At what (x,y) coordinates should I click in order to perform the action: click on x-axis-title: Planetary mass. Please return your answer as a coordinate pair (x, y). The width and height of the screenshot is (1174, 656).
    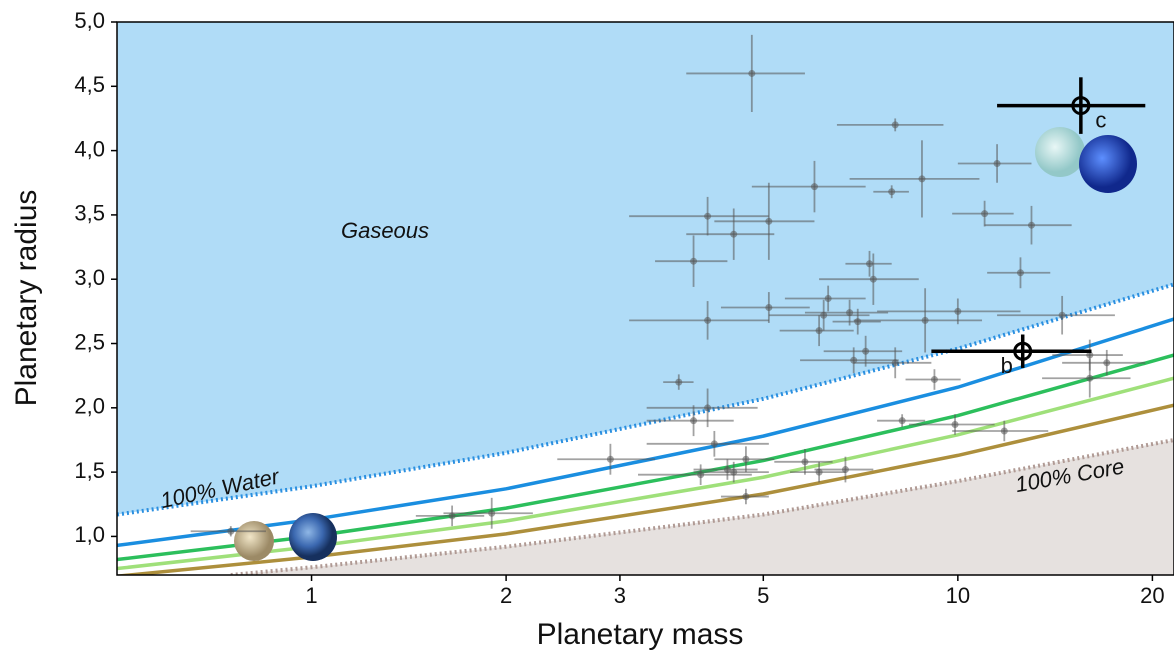
    Looking at the image, I should click on (640, 634).